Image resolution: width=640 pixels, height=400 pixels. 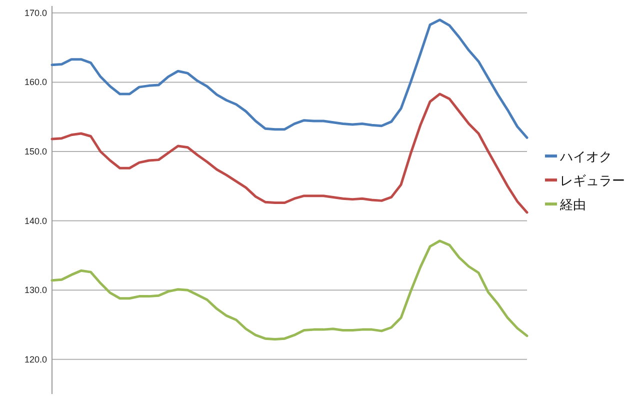 What do you see at coordinates (35, 13) in the screenshot?
I see `y-tick-label: 170.0` at bounding box center [35, 13].